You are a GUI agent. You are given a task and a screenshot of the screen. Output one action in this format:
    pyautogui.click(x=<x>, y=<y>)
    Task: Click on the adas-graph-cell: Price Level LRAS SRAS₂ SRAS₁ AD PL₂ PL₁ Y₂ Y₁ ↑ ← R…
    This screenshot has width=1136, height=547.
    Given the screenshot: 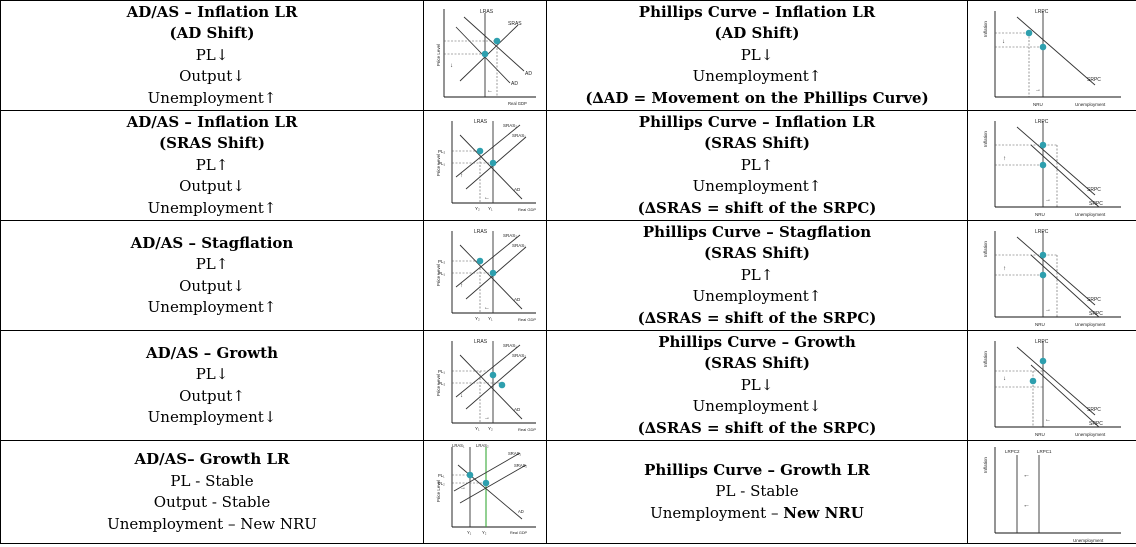 What is the action you would take?
    pyautogui.click(x=485, y=165)
    